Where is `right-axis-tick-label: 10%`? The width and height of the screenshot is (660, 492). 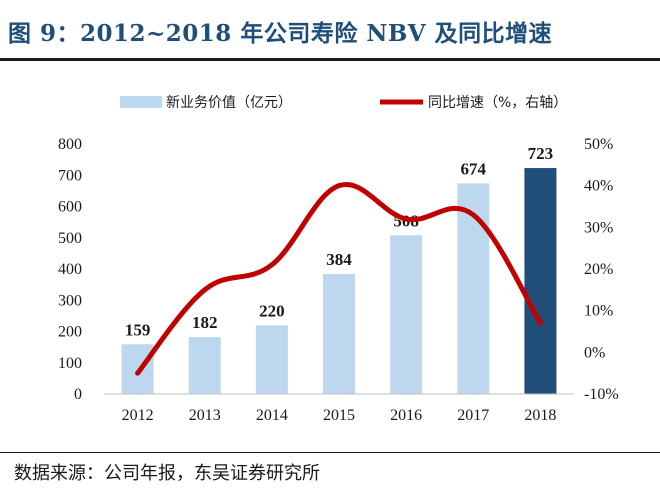
right-axis-tick-label: 10% is located at coordinates (598, 311).